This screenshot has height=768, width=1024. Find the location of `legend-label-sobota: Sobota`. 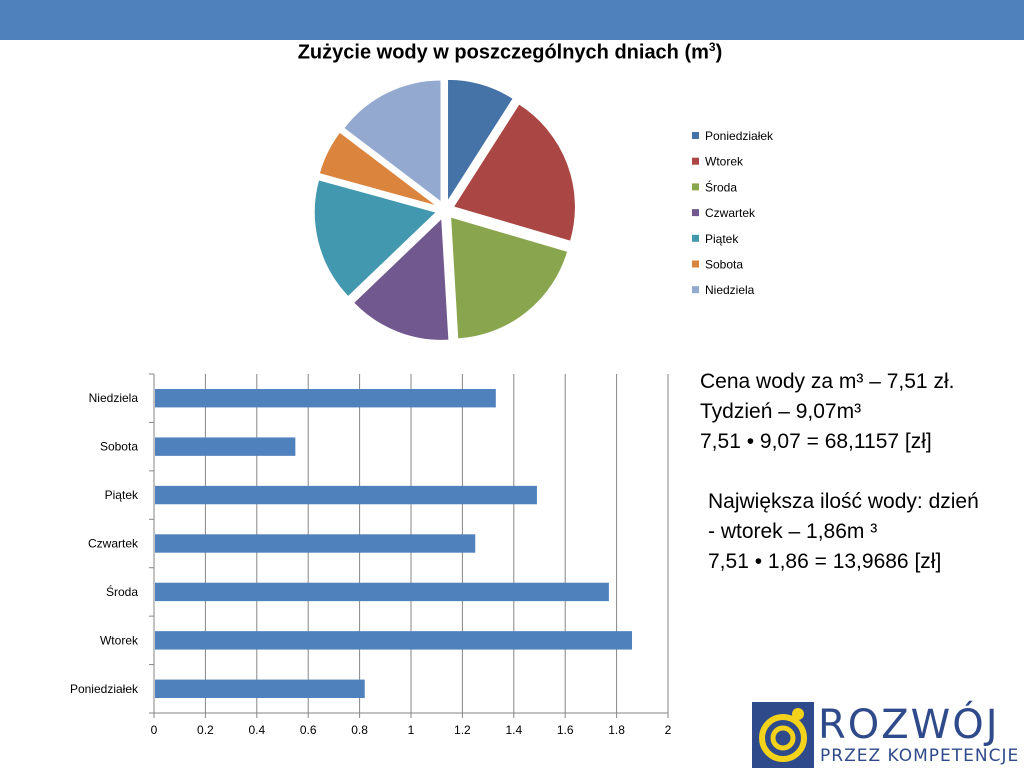

legend-label-sobota: Sobota is located at coordinates (724, 265).